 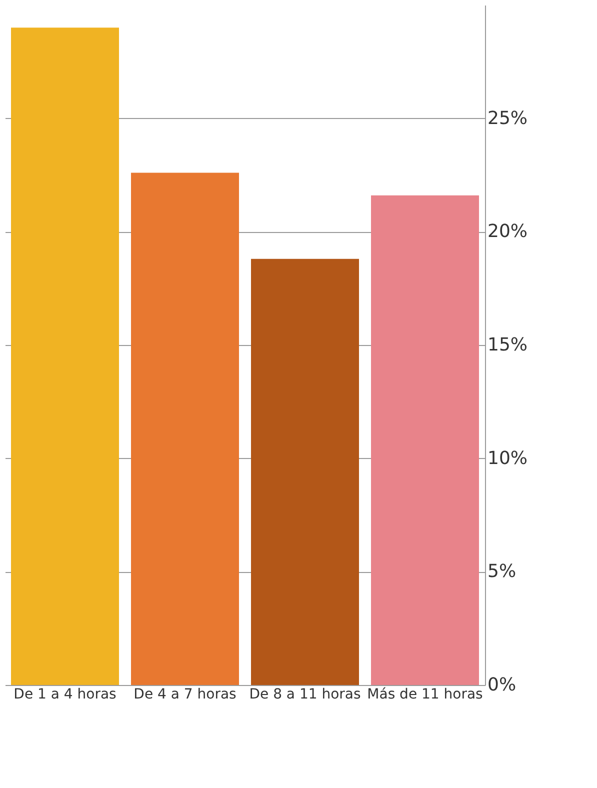 I want to click on y-tick-label: 0%, so click(x=502, y=685).